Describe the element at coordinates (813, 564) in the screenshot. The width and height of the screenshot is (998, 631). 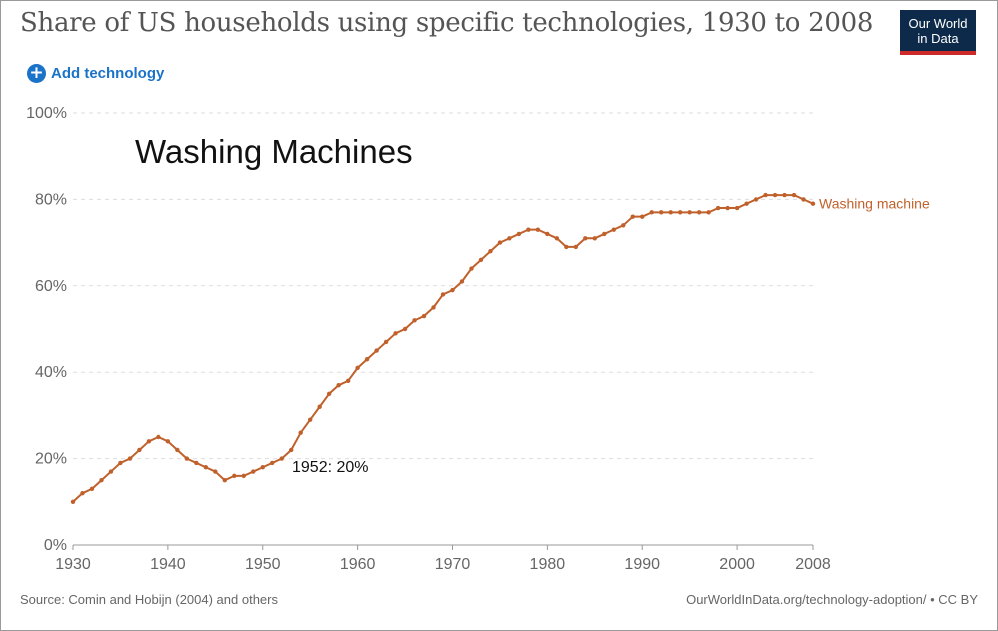
I see `x-tick-label: 2008` at that location.